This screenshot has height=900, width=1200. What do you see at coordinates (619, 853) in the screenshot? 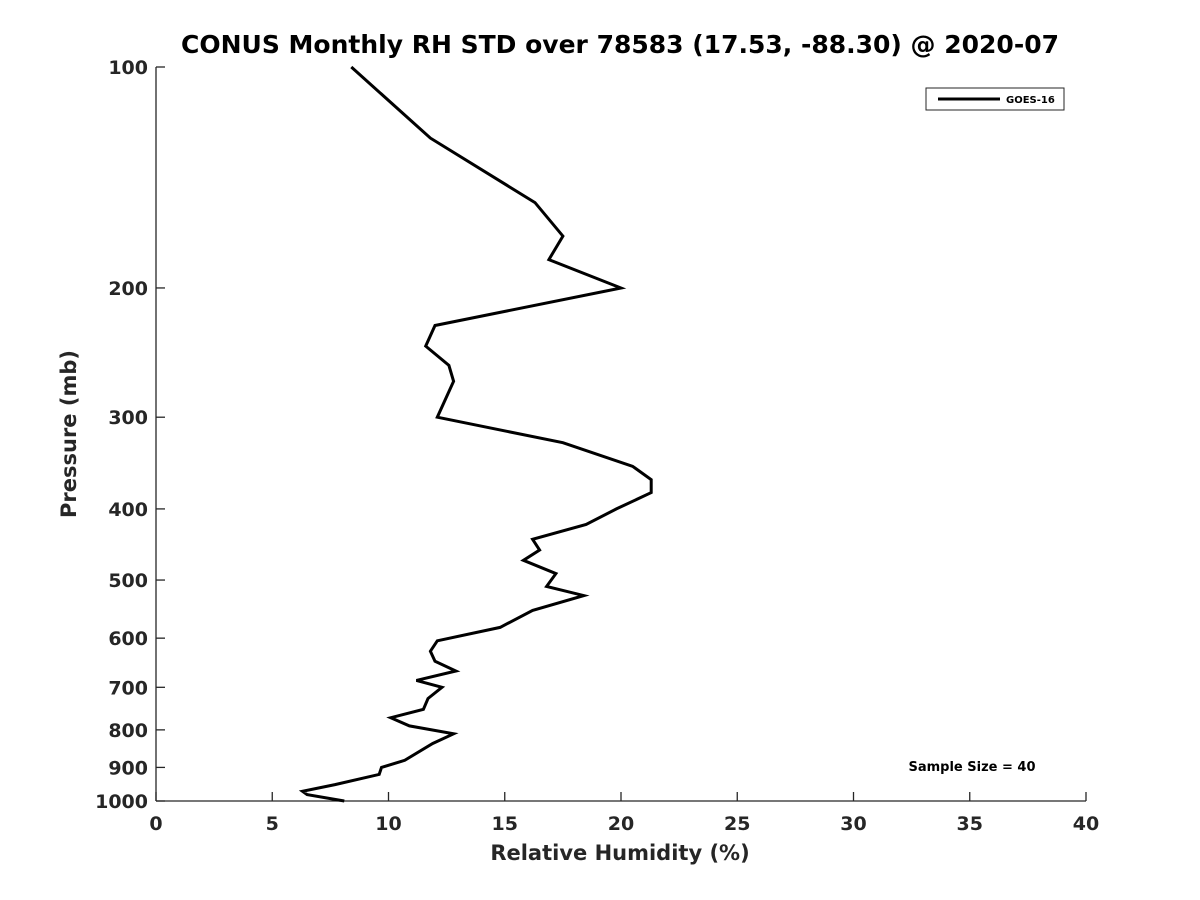
I see `x-axis-label: Relative Humidity (%)` at bounding box center [619, 853].